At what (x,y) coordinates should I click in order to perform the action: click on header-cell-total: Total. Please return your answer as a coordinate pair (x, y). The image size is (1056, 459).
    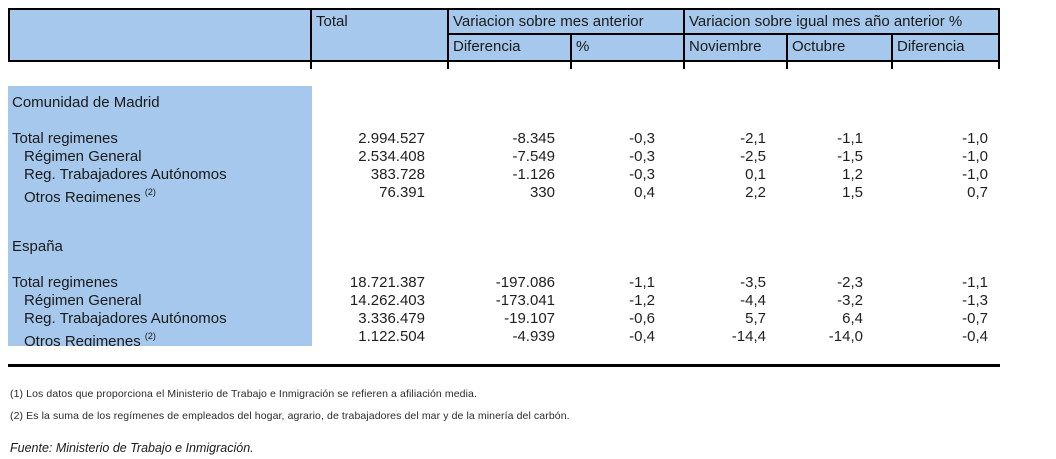
    Looking at the image, I should click on (380, 35).